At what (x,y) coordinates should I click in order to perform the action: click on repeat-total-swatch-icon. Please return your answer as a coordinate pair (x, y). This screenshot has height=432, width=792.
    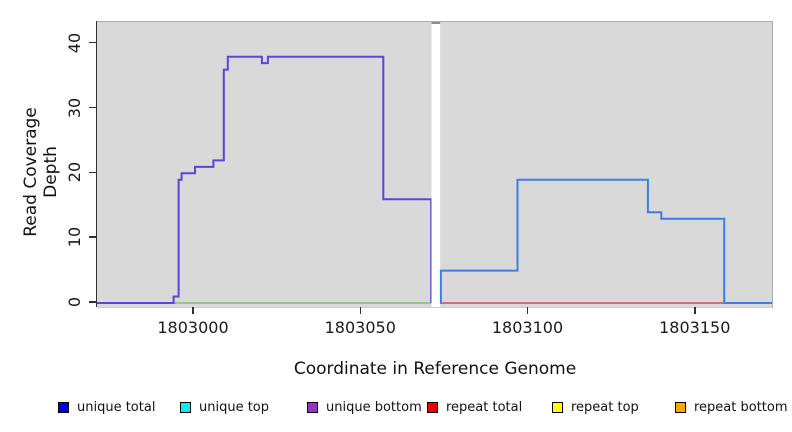
    Looking at the image, I should click on (432, 407).